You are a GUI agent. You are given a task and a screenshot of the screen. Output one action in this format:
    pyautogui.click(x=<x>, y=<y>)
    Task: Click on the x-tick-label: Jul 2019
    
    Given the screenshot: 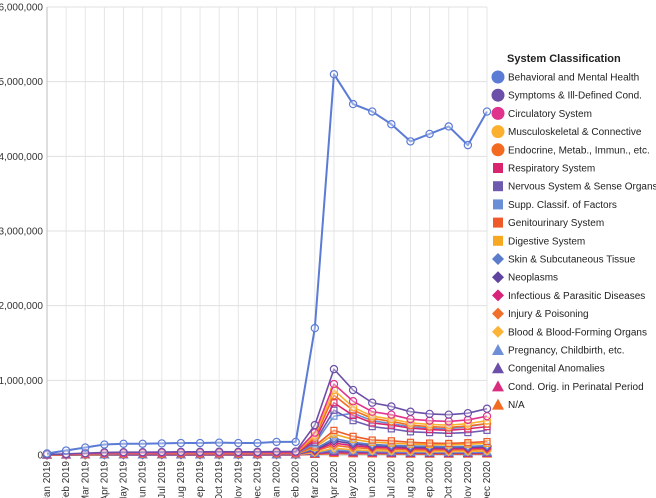 What is the action you would take?
    pyautogui.click(x=162, y=479)
    